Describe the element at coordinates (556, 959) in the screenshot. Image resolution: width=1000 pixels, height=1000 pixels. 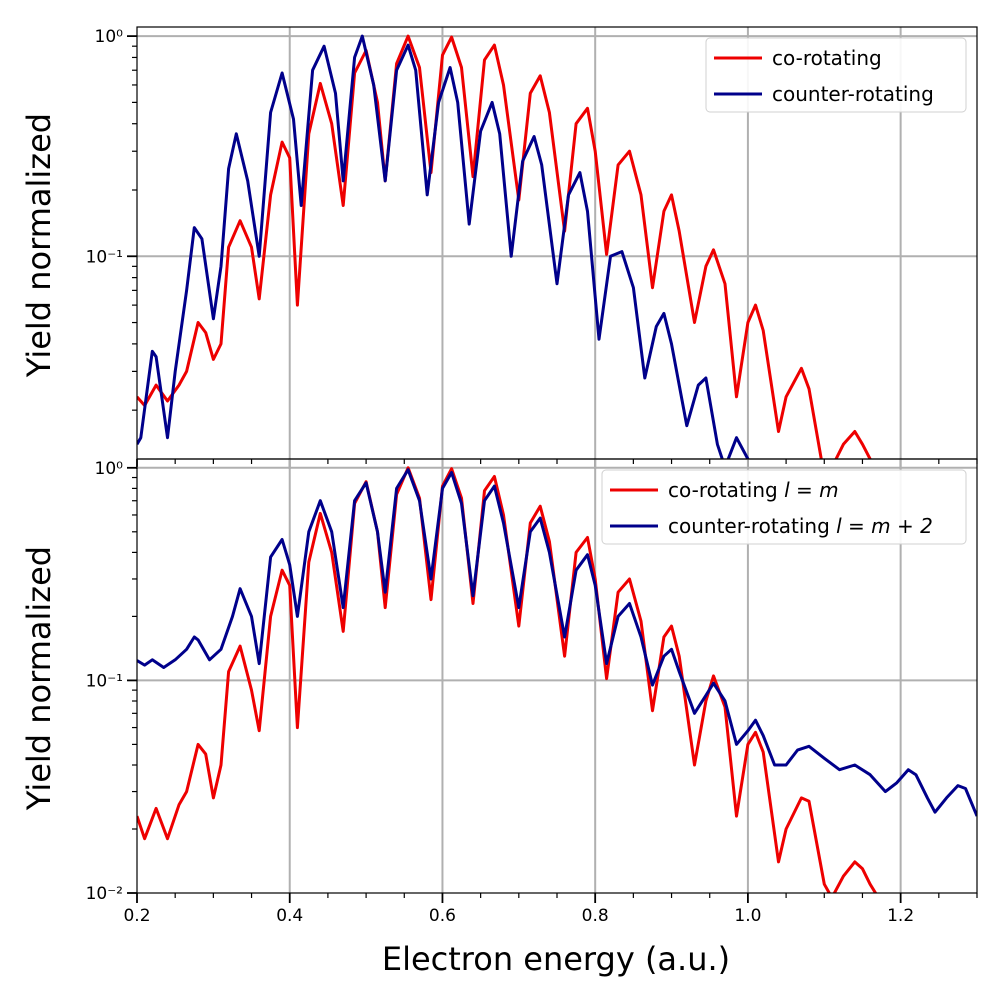
I see `x-axis-label: Electron energy (a.u.)` at that location.